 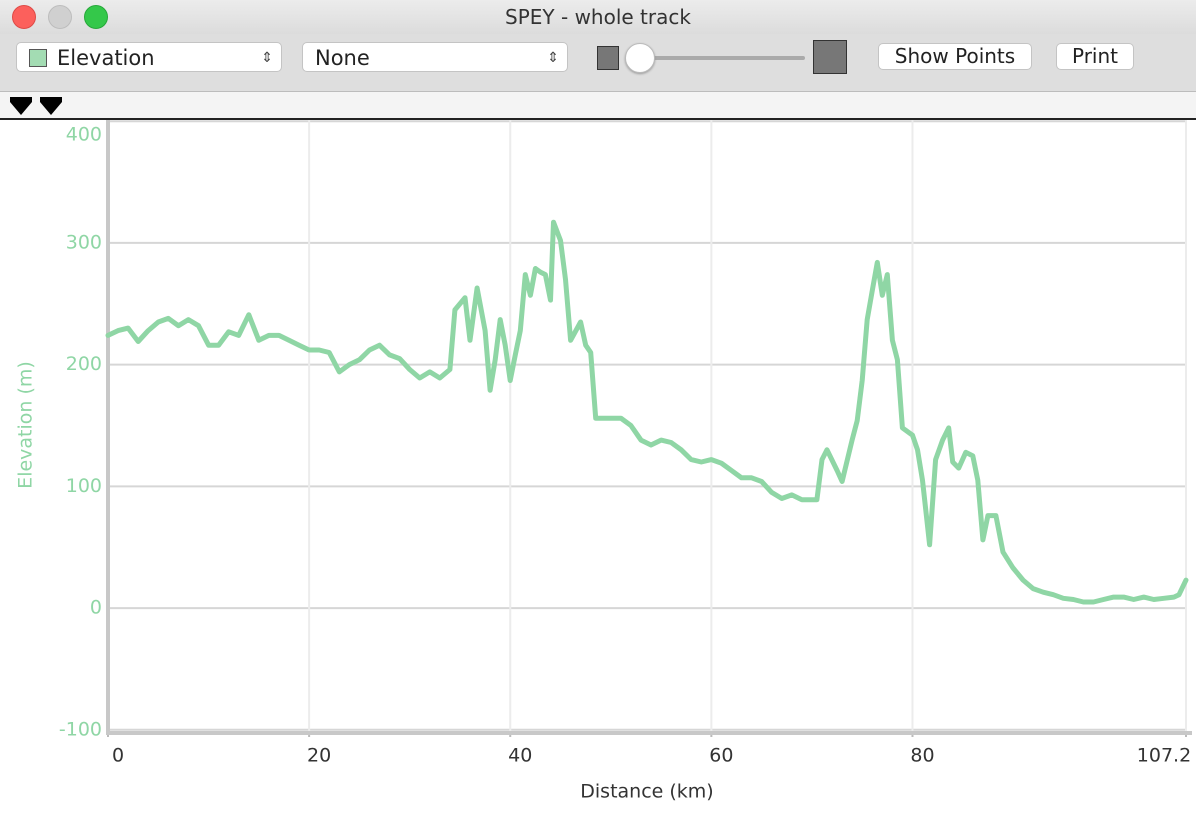 What do you see at coordinates (84, 486) in the screenshot?
I see `y-tick-label: 100` at bounding box center [84, 486].